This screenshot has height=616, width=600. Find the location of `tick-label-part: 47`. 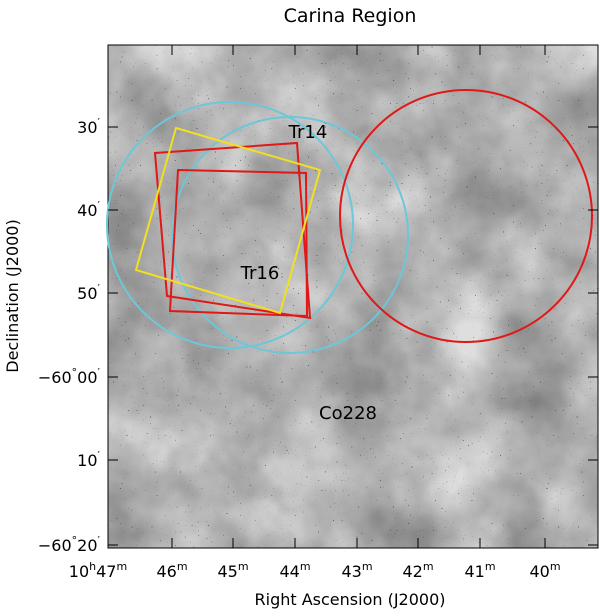

tick-label-part: 47 is located at coordinates (106, 571).